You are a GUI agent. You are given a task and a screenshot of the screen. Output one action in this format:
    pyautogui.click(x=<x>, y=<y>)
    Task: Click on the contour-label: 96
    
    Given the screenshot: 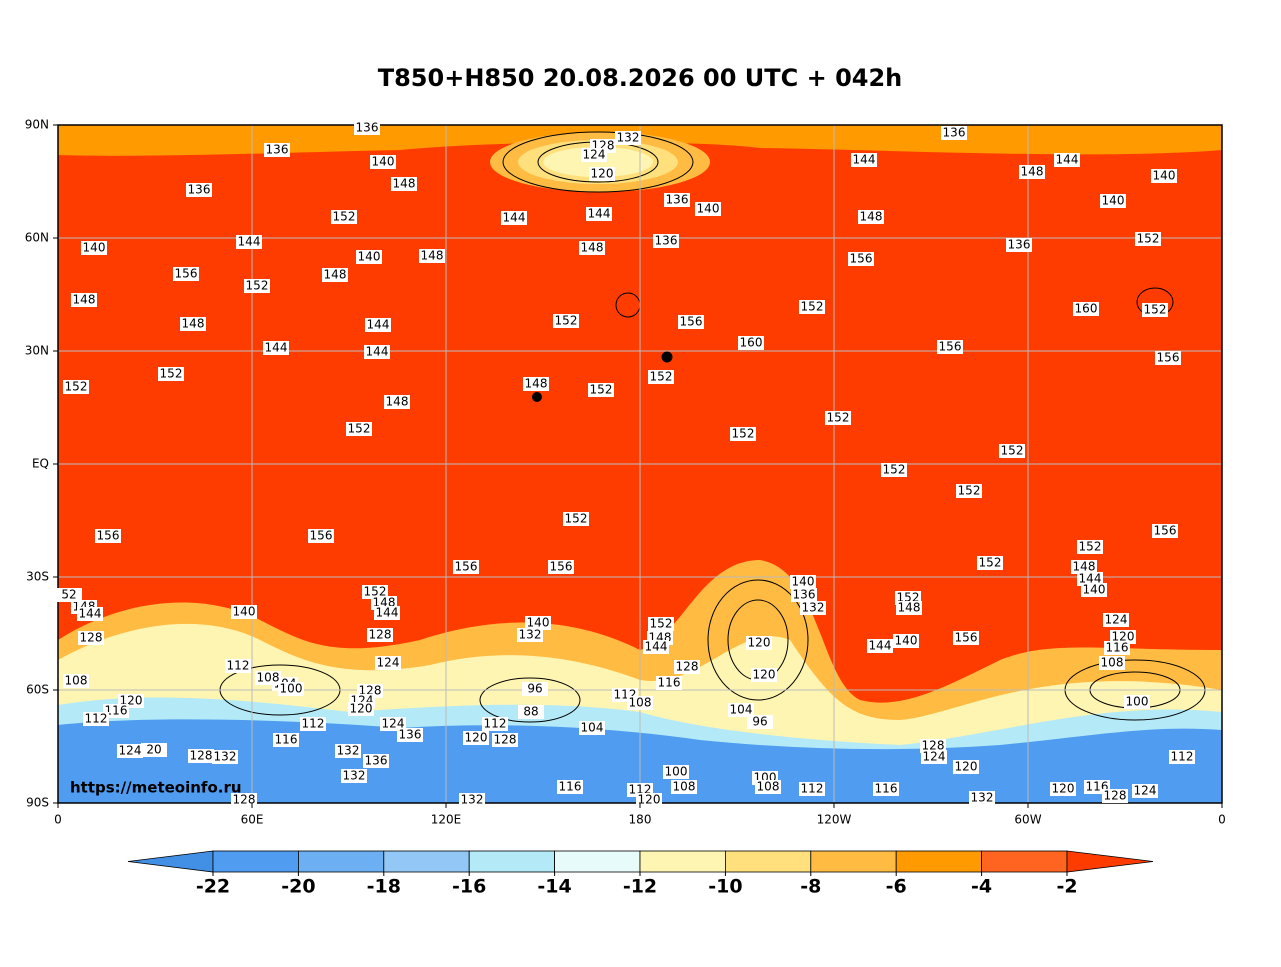 What is the action you would take?
    pyautogui.click(x=534, y=689)
    